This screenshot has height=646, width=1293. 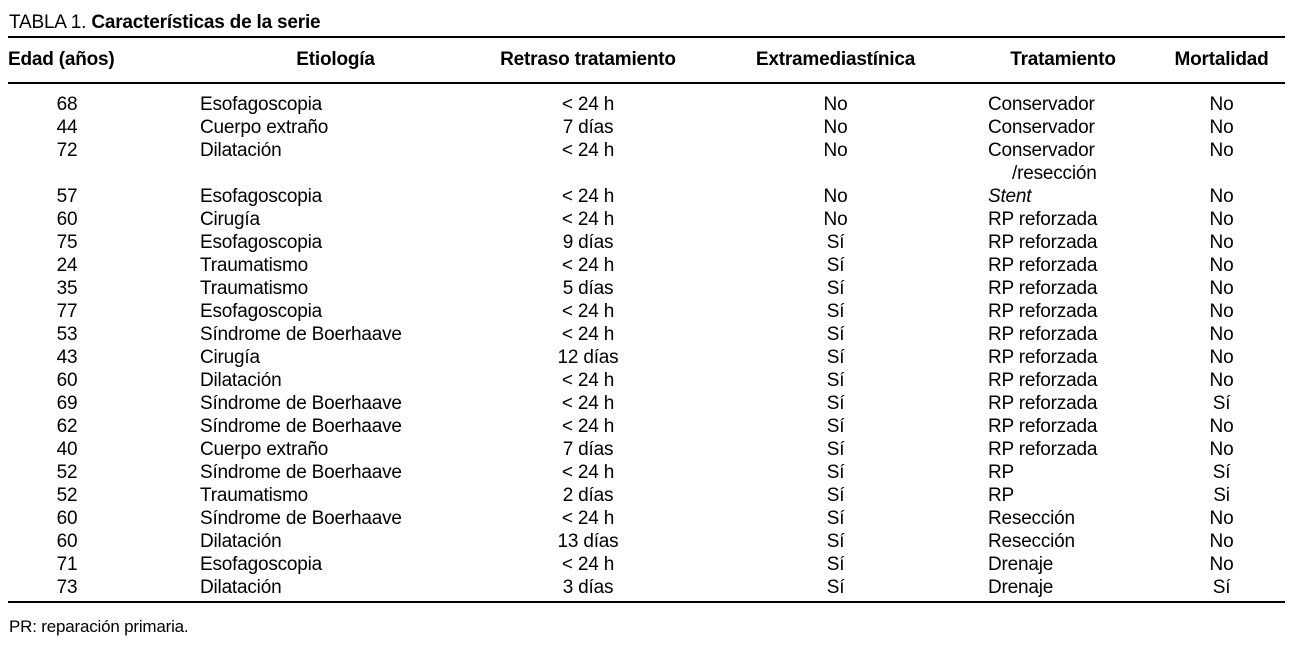 I want to click on cell-etiologia: Esofagoscopia, so click(x=261, y=311).